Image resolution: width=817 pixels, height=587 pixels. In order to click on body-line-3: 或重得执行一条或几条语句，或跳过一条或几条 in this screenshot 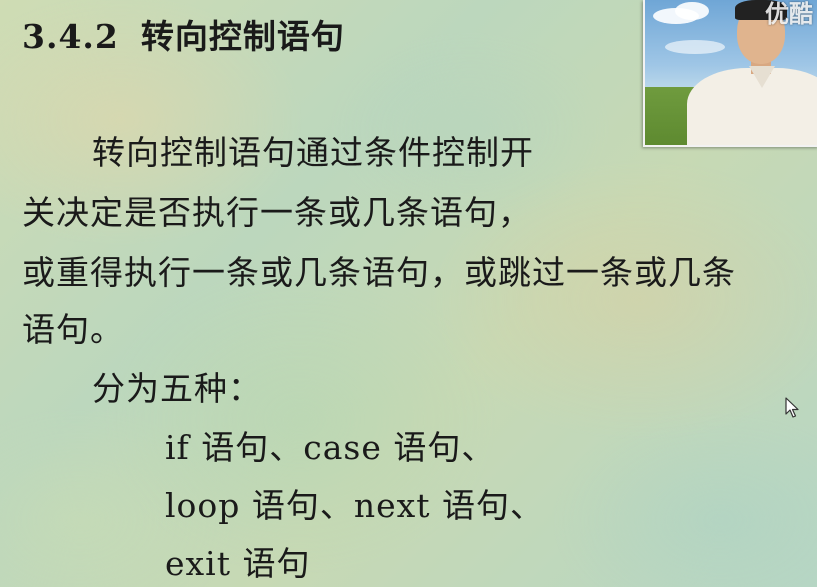, I will do `click(379, 272)`.